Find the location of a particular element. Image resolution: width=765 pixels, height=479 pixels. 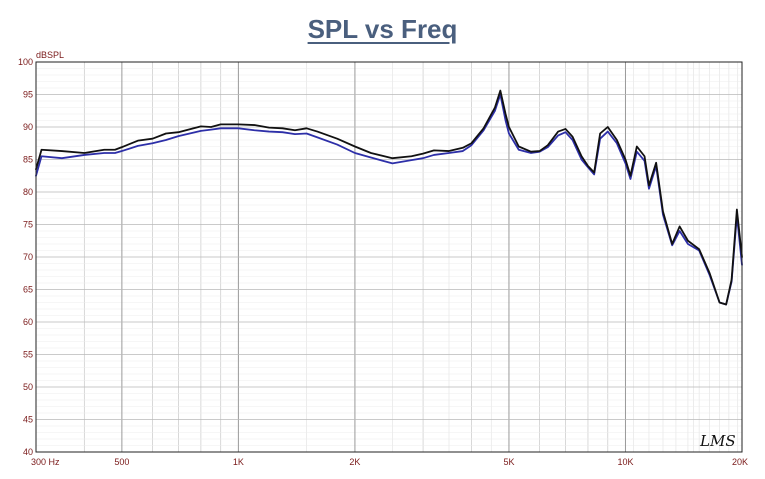

y-tick-label: 65 is located at coordinates (28, 290).